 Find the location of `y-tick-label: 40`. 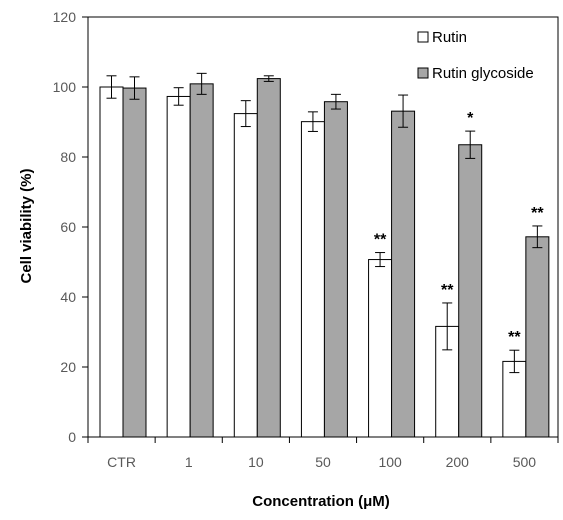

y-tick-label: 40 is located at coordinates (68, 297).